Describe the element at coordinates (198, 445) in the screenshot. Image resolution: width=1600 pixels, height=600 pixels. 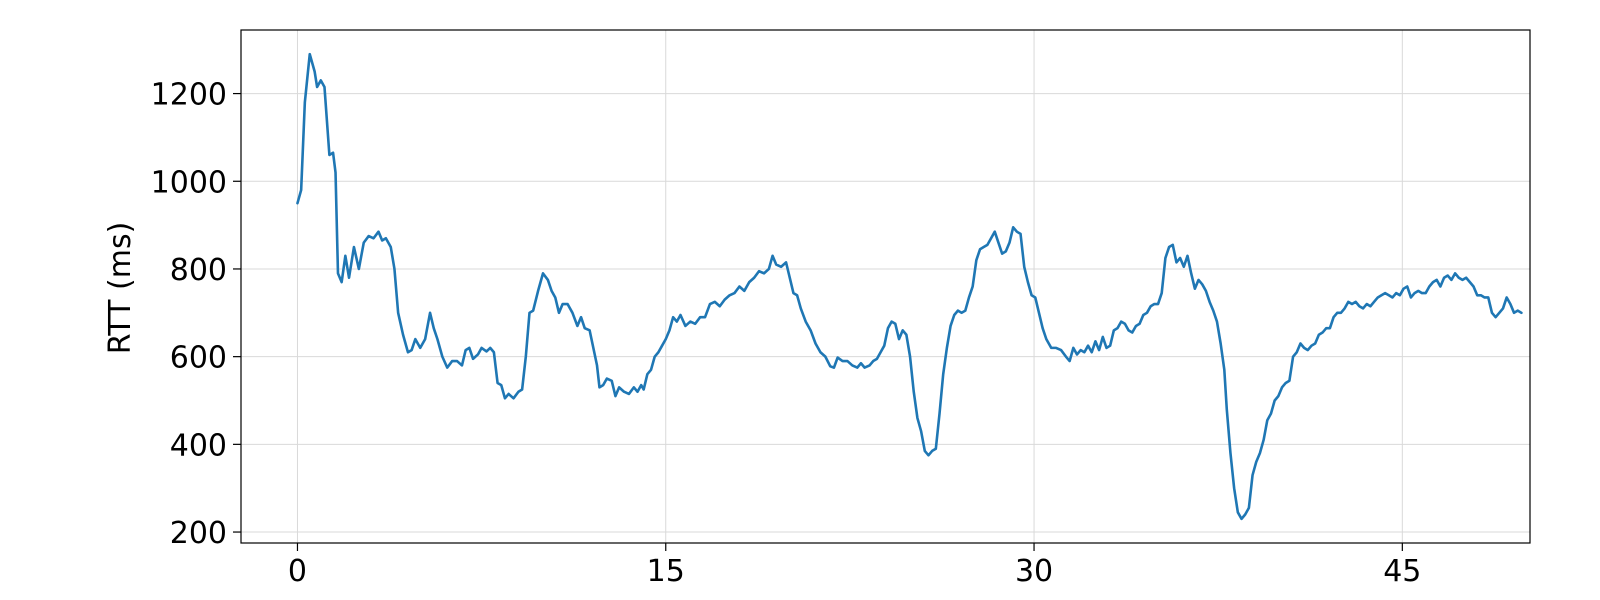
I see `y-tick-label: 400` at that location.